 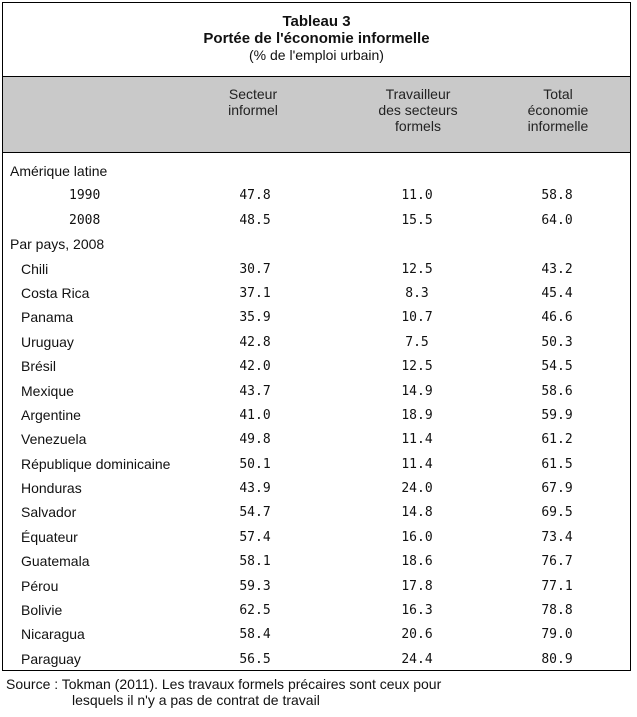 What do you see at coordinates (557, 489) in the screenshot?
I see `value-cell-v3: 67.9` at bounding box center [557, 489].